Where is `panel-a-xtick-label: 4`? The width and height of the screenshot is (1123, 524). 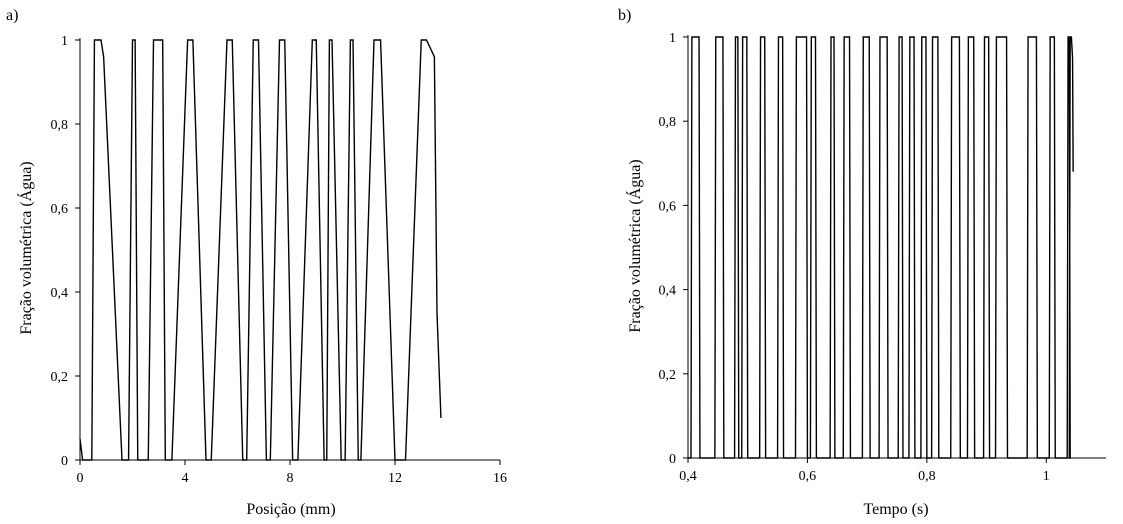
panel-a-xtick-label: 4 is located at coordinates (185, 478).